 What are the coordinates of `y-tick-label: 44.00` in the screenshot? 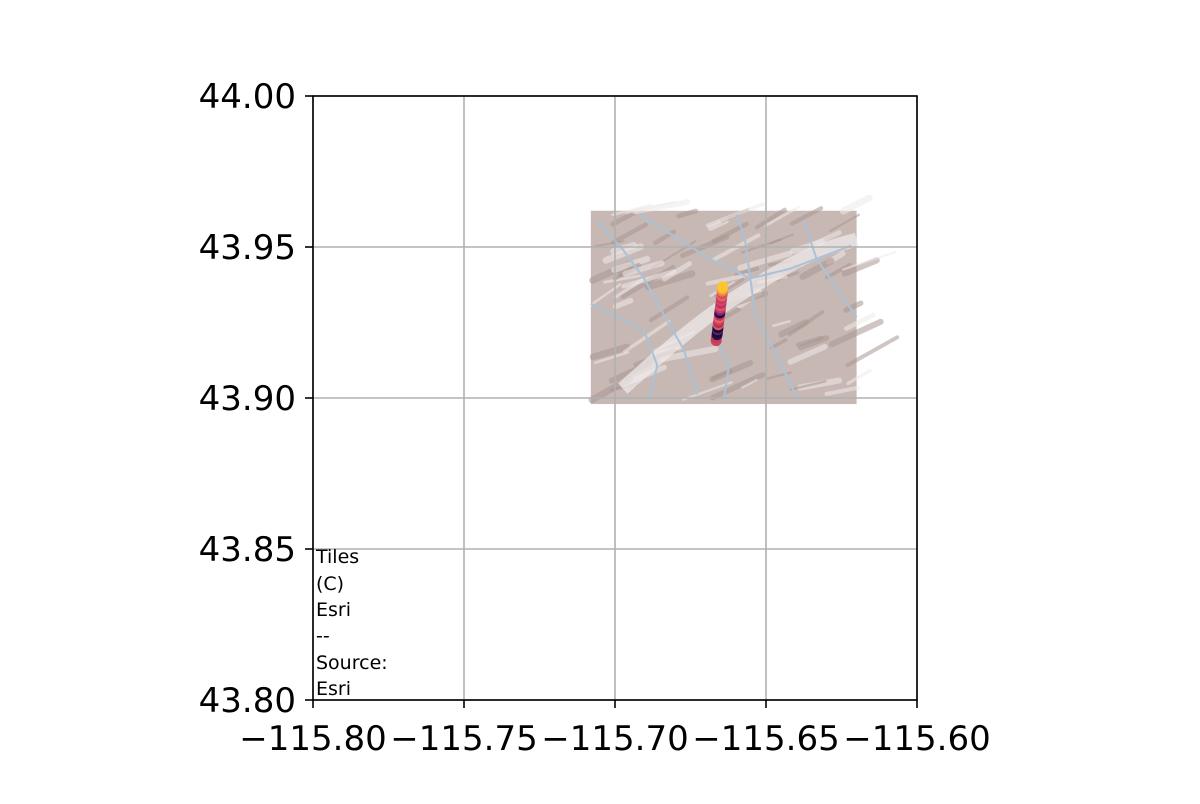 It's located at (247, 97).